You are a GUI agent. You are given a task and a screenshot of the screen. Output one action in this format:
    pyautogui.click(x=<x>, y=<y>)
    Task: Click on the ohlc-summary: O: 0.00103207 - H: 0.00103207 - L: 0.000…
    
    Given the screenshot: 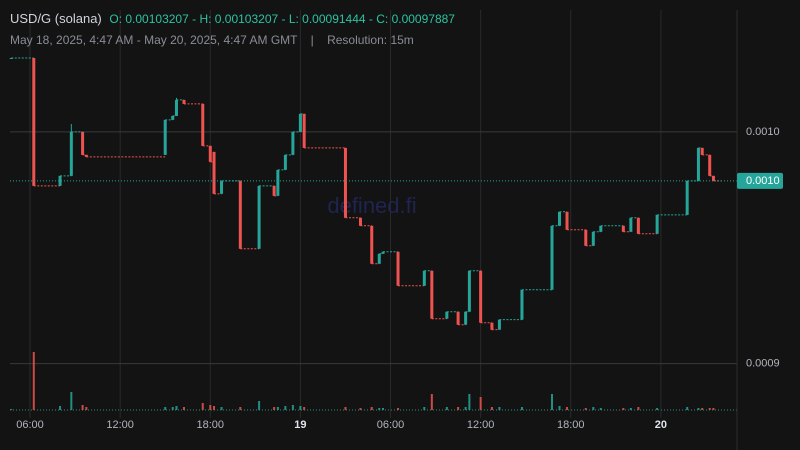 What is the action you would take?
    pyautogui.click(x=282, y=19)
    